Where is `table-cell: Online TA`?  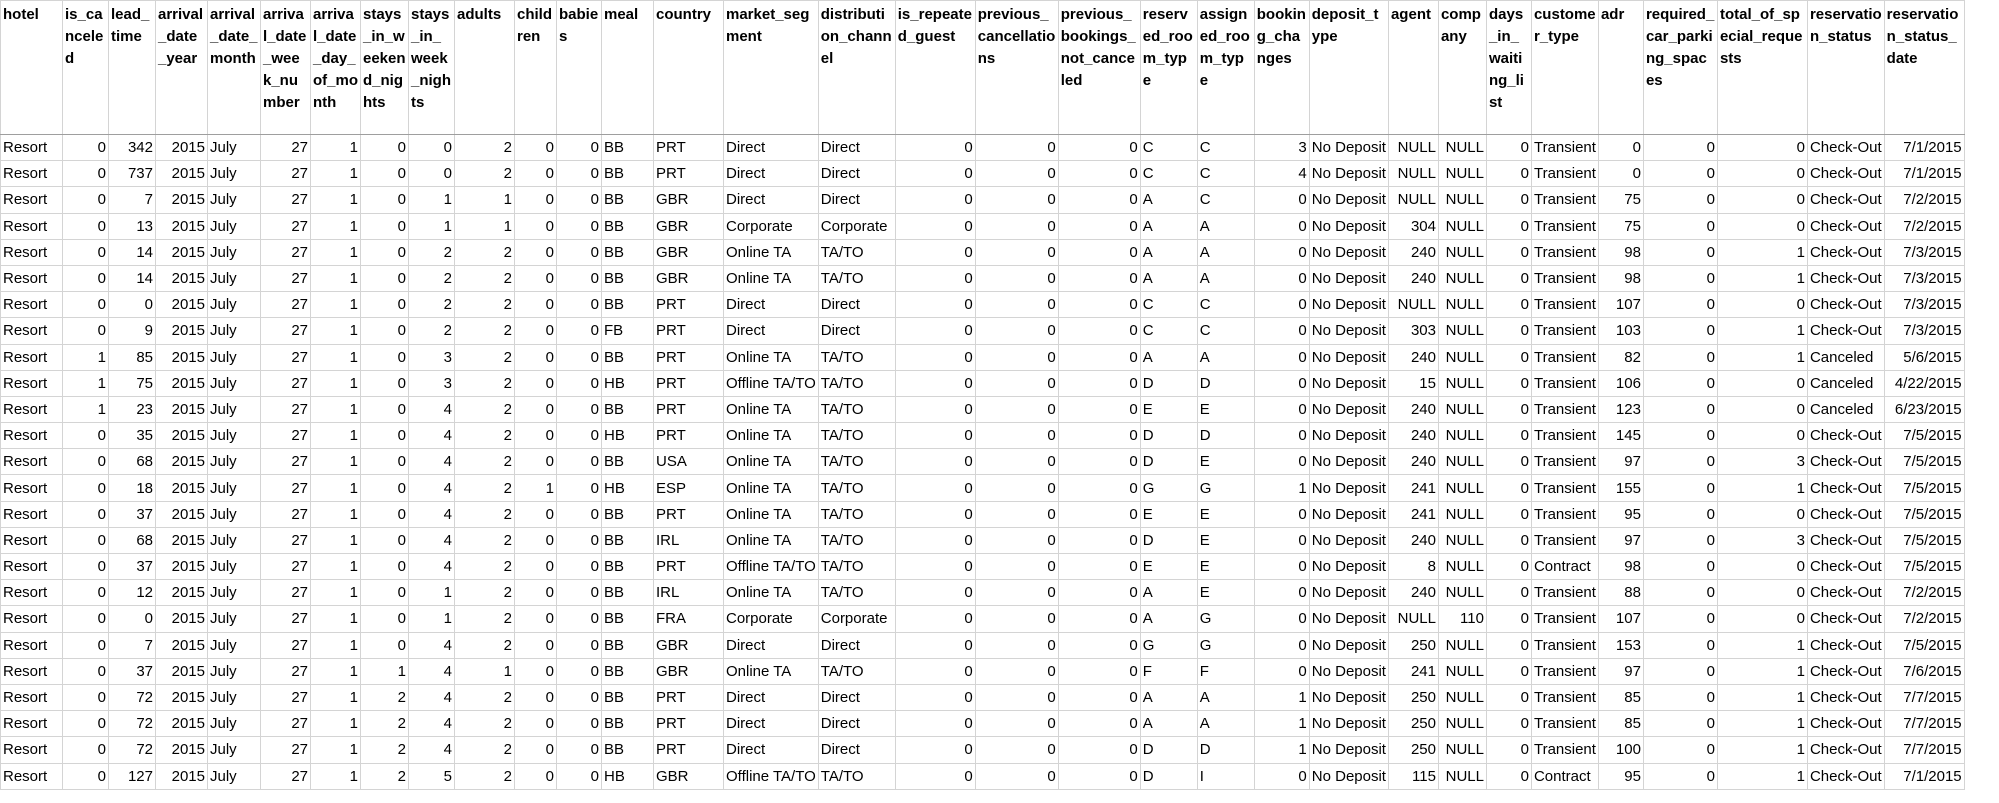 table-cell: Online TA is located at coordinates (771, 252).